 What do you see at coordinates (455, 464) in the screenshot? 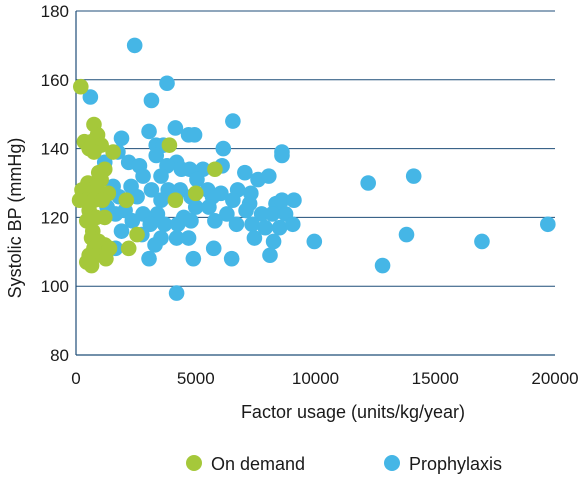
I see `legend-label-prophylaxis: Prophylaxis` at bounding box center [455, 464].